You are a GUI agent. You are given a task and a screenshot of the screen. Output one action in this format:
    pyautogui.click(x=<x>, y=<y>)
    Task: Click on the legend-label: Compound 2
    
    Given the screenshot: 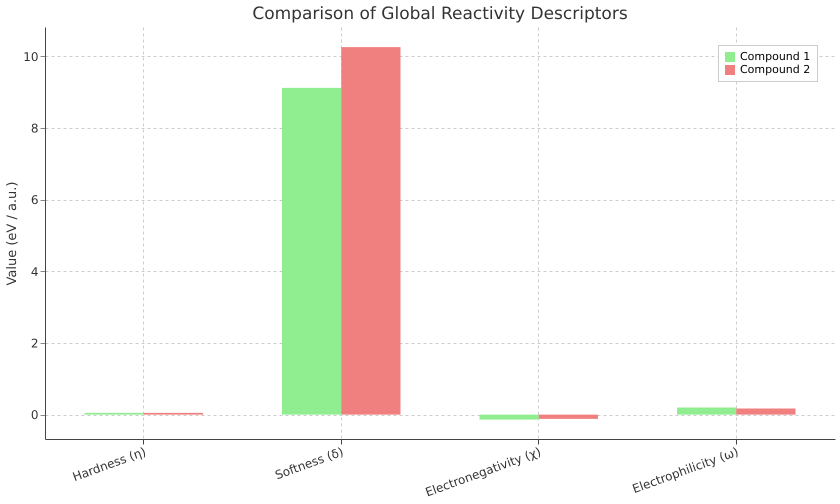 What is the action you would take?
    pyautogui.click(x=775, y=69)
    